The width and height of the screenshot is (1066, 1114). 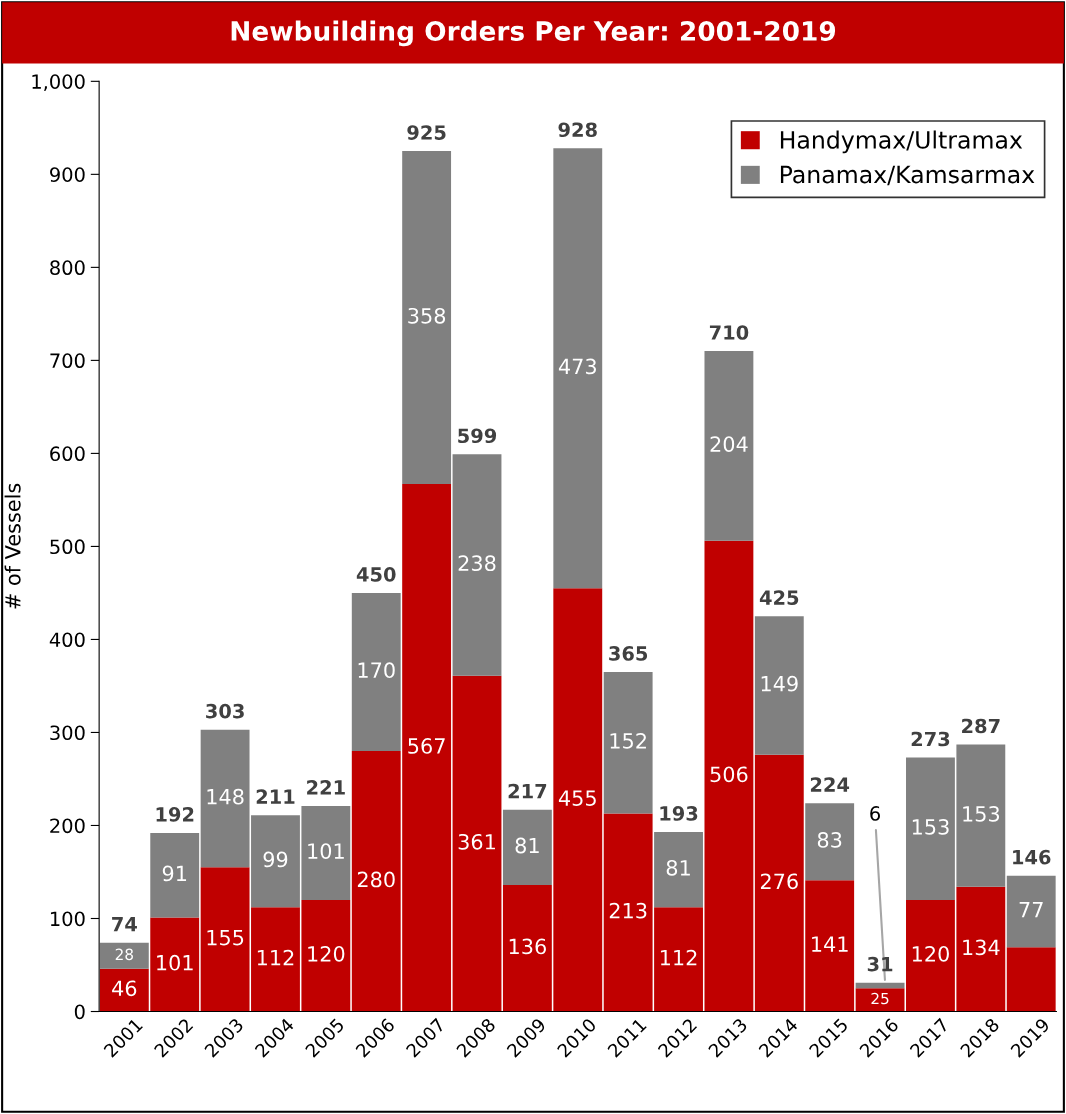 What do you see at coordinates (67, 640) in the screenshot?
I see `y-tick-label: 400` at bounding box center [67, 640].